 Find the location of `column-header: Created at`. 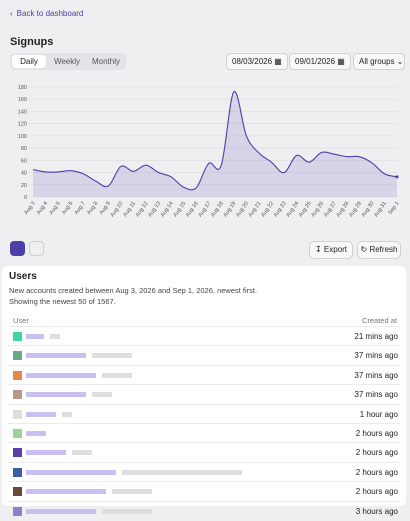

column-header: Created at is located at coordinates (379, 320).